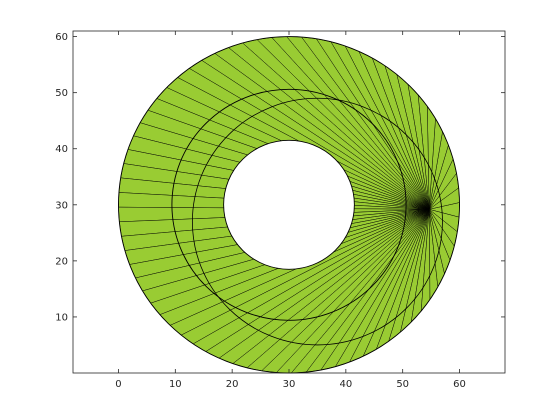 Image resolution: width=560 pixels, height=420 pixels. What do you see at coordinates (289, 384) in the screenshot?
I see `x-tick-label: 30` at bounding box center [289, 384].